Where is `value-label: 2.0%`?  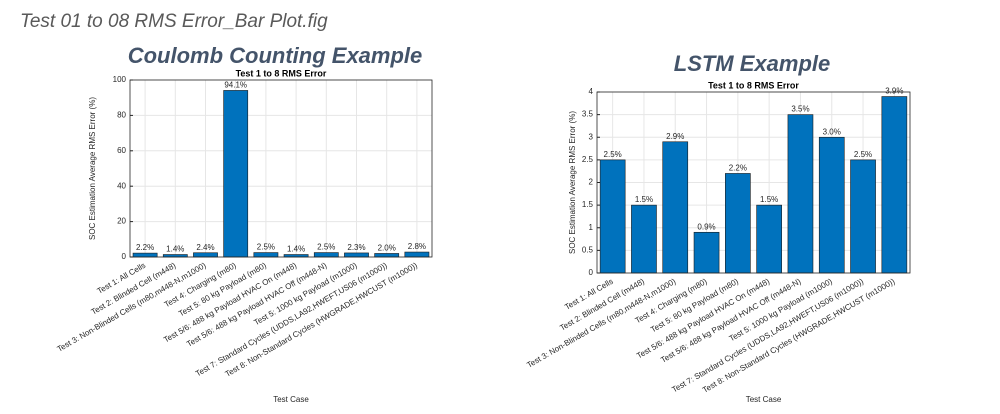
value-label: 2.0% is located at coordinates (387, 248).